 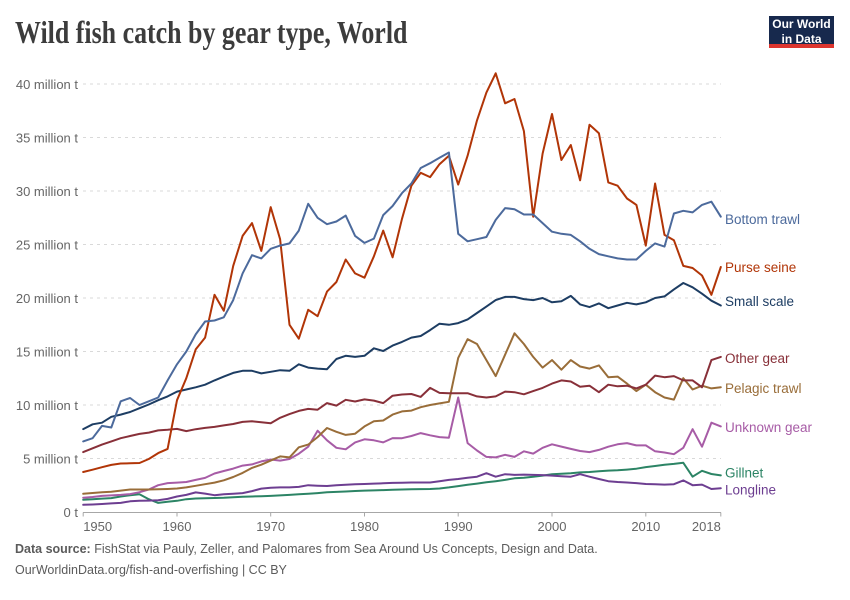 What do you see at coordinates (769, 427) in the screenshot?
I see `svg-text: Unknown gear` at bounding box center [769, 427].